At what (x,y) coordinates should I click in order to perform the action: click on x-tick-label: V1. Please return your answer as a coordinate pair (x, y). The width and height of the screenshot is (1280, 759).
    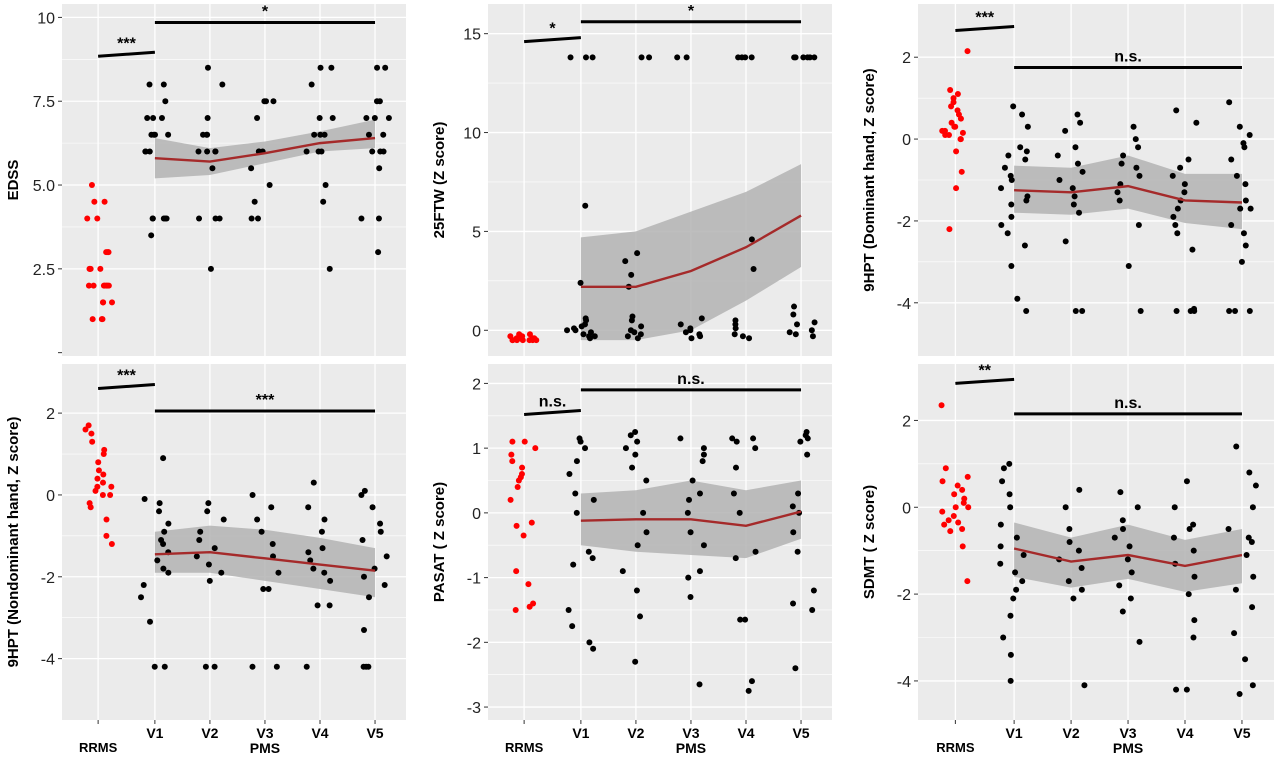
    Looking at the image, I should click on (154, 733).